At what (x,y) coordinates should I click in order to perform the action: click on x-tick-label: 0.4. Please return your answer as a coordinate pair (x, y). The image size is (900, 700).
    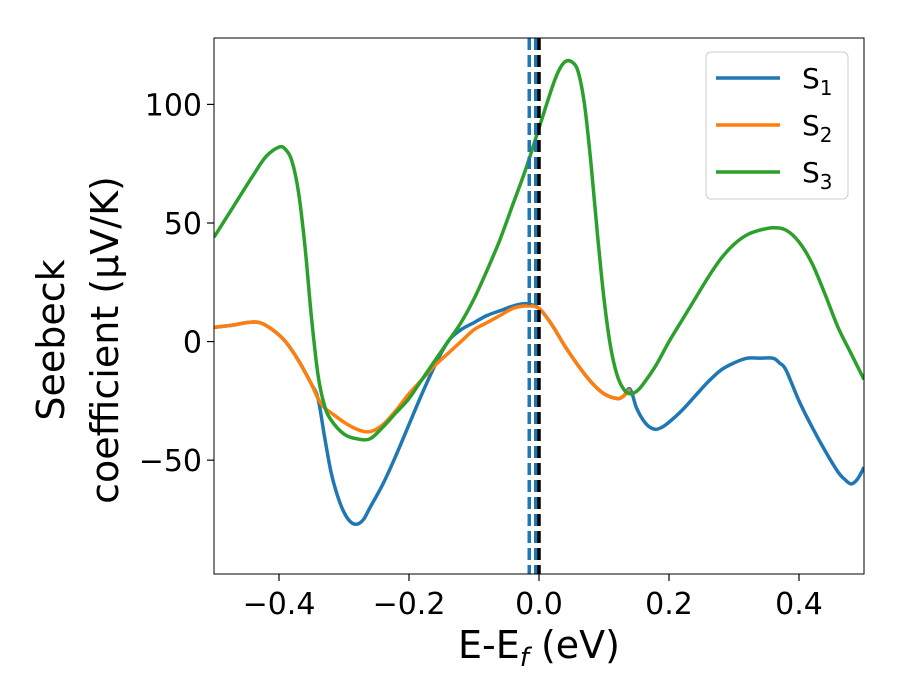
    Looking at the image, I should click on (799, 604).